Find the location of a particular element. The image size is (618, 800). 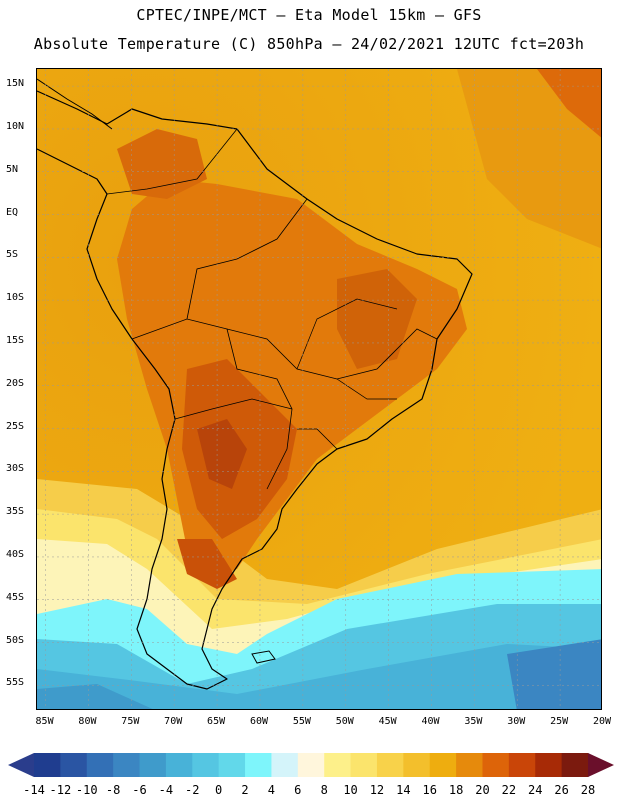

colorbar-boxes is located at coordinates (311, 765).